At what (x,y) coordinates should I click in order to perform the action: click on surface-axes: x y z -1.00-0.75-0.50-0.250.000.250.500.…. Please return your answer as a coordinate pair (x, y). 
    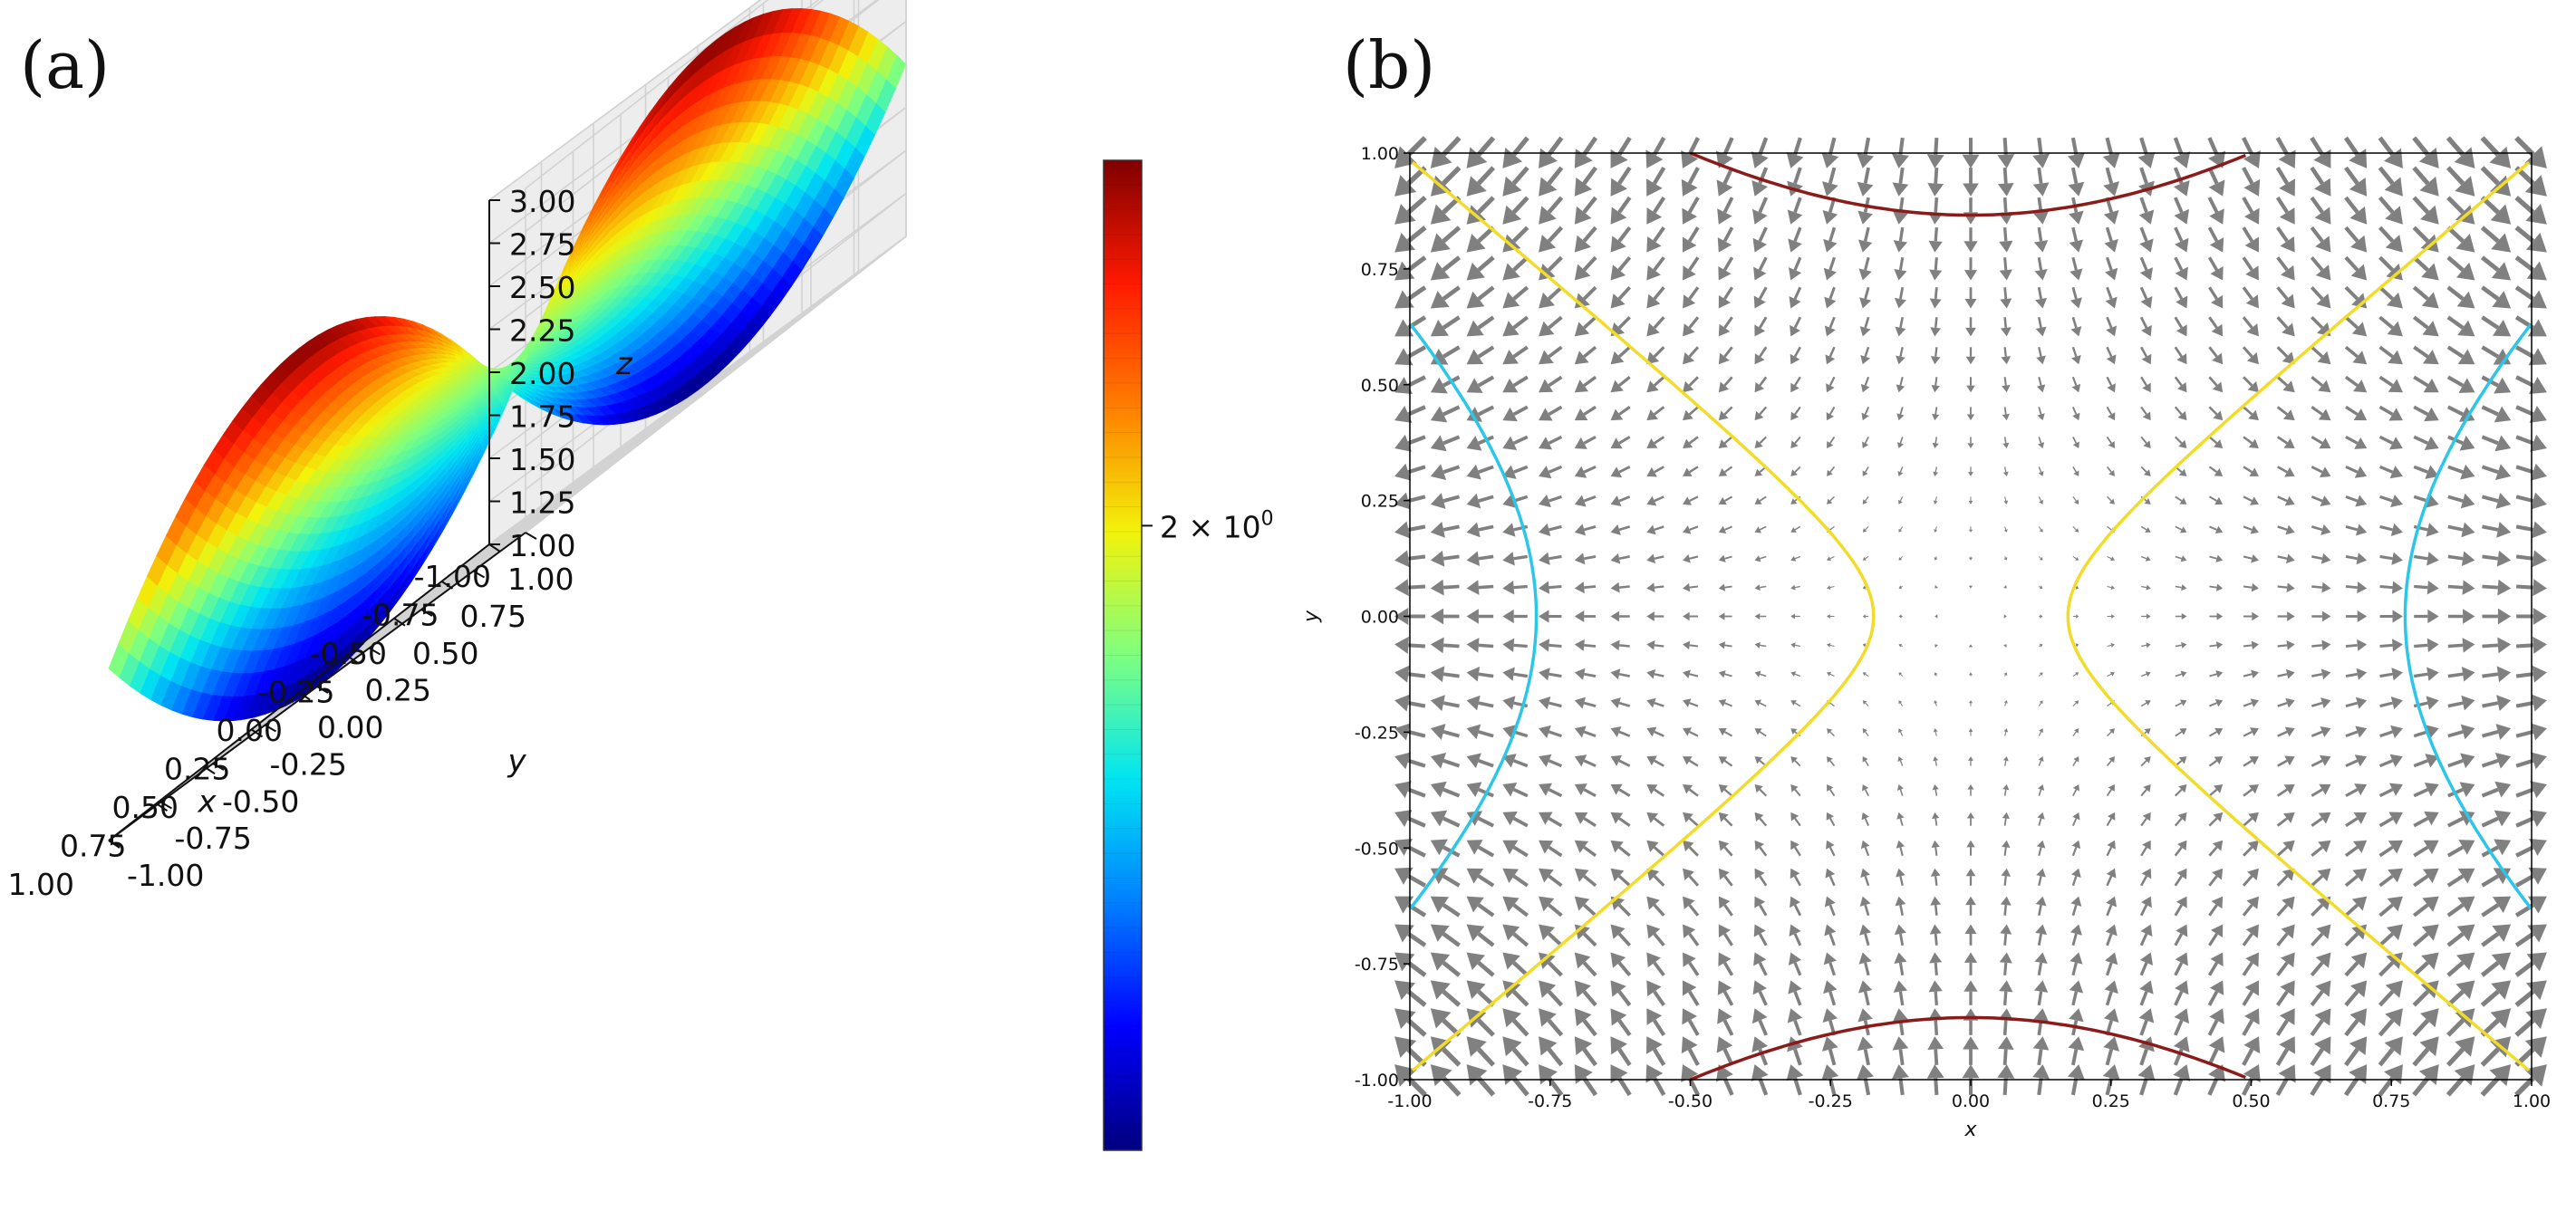
    Looking at the image, I should click on (320, 543).